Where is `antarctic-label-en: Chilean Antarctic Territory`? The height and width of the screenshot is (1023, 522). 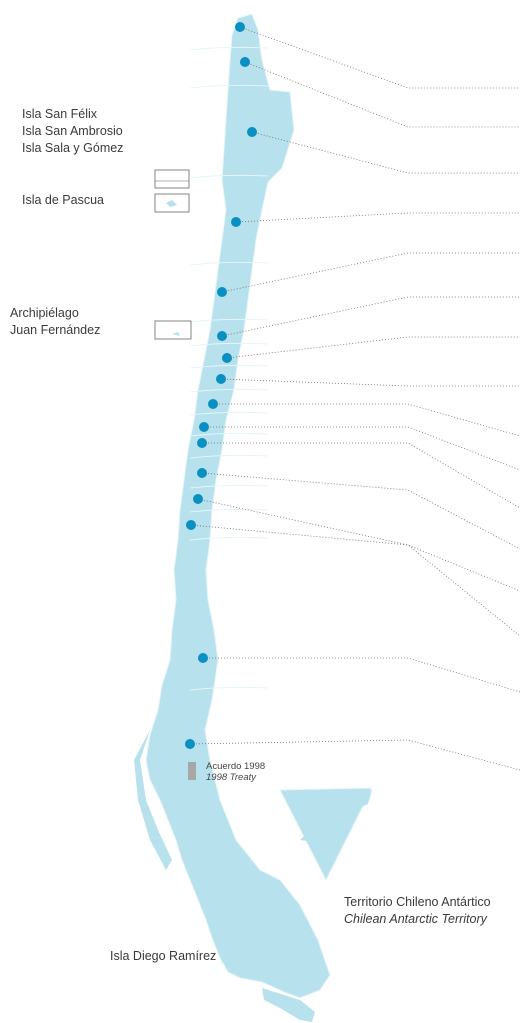
antarctic-label-en: Chilean Antarctic Territory is located at coordinates (415, 919).